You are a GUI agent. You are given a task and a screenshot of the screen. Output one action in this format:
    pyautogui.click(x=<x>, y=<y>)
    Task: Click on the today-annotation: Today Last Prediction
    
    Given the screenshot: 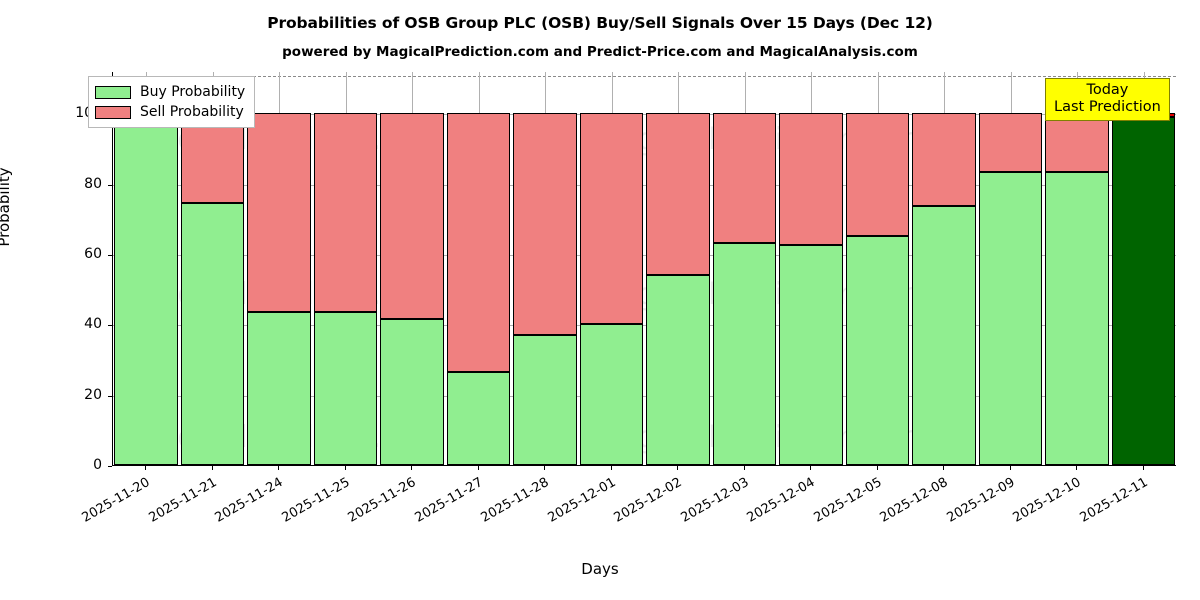 What is the action you would take?
    pyautogui.click(x=1107, y=100)
    